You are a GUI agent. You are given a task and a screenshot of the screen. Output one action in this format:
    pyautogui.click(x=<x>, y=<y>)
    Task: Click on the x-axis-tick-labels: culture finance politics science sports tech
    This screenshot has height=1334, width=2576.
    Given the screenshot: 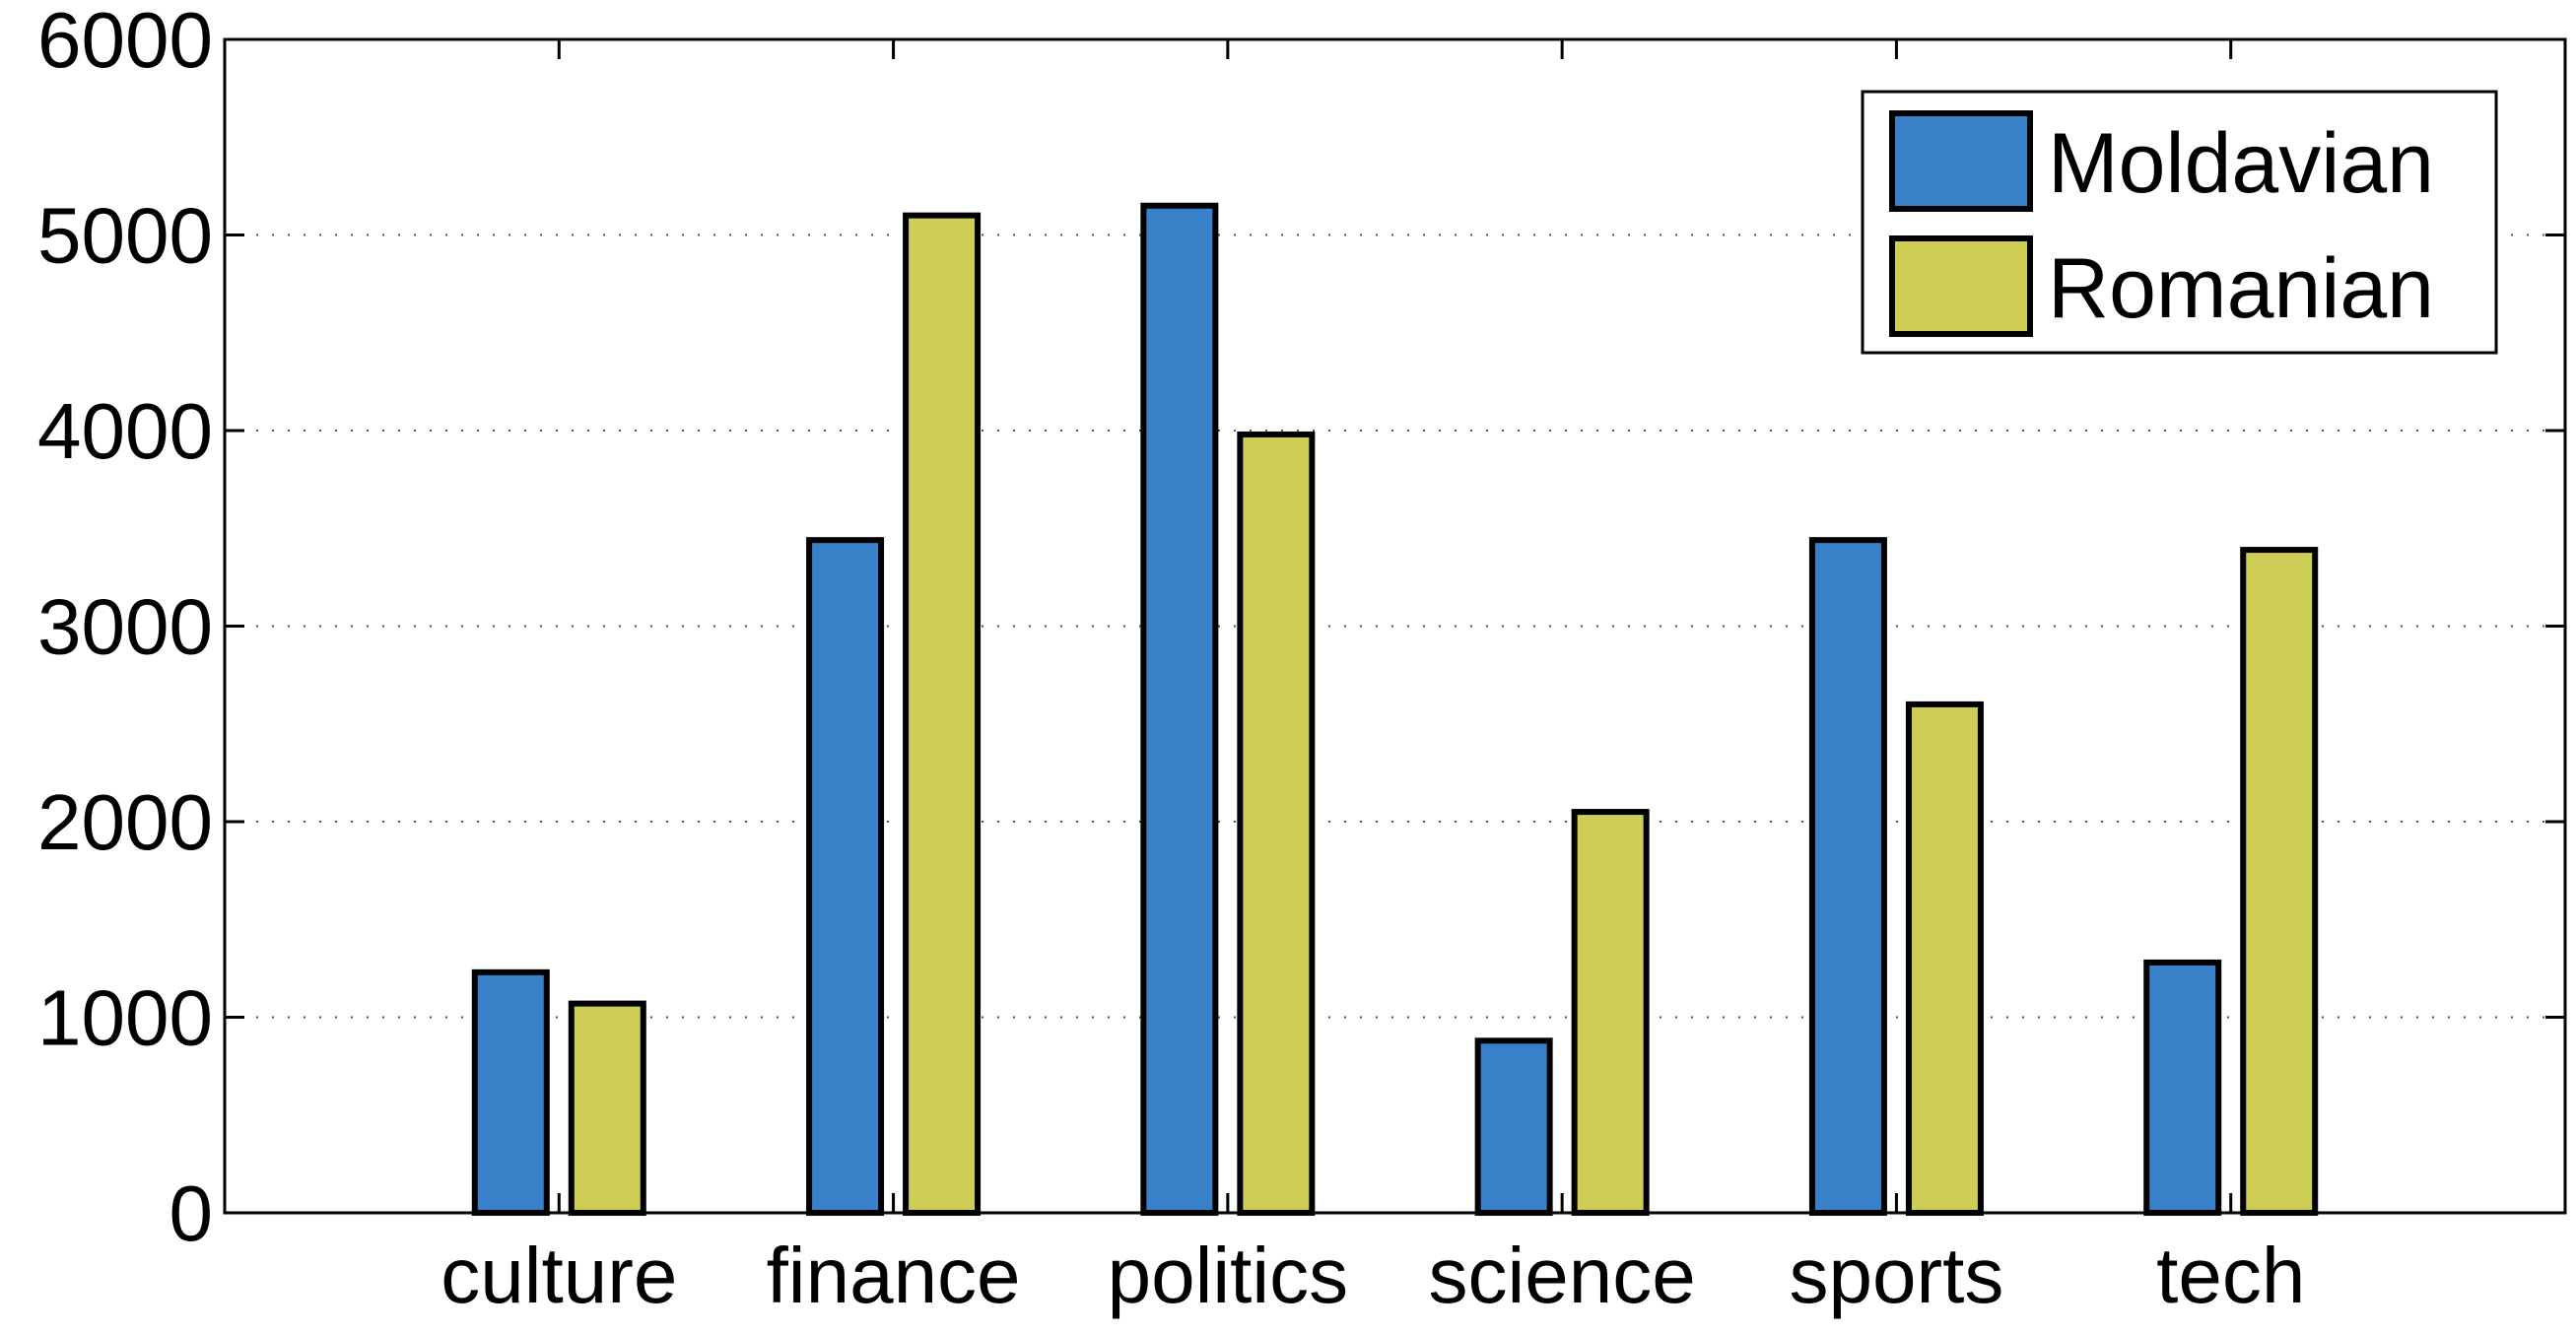 What is the action you would take?
    pyautogui.click(x=1373, y=1275)
    